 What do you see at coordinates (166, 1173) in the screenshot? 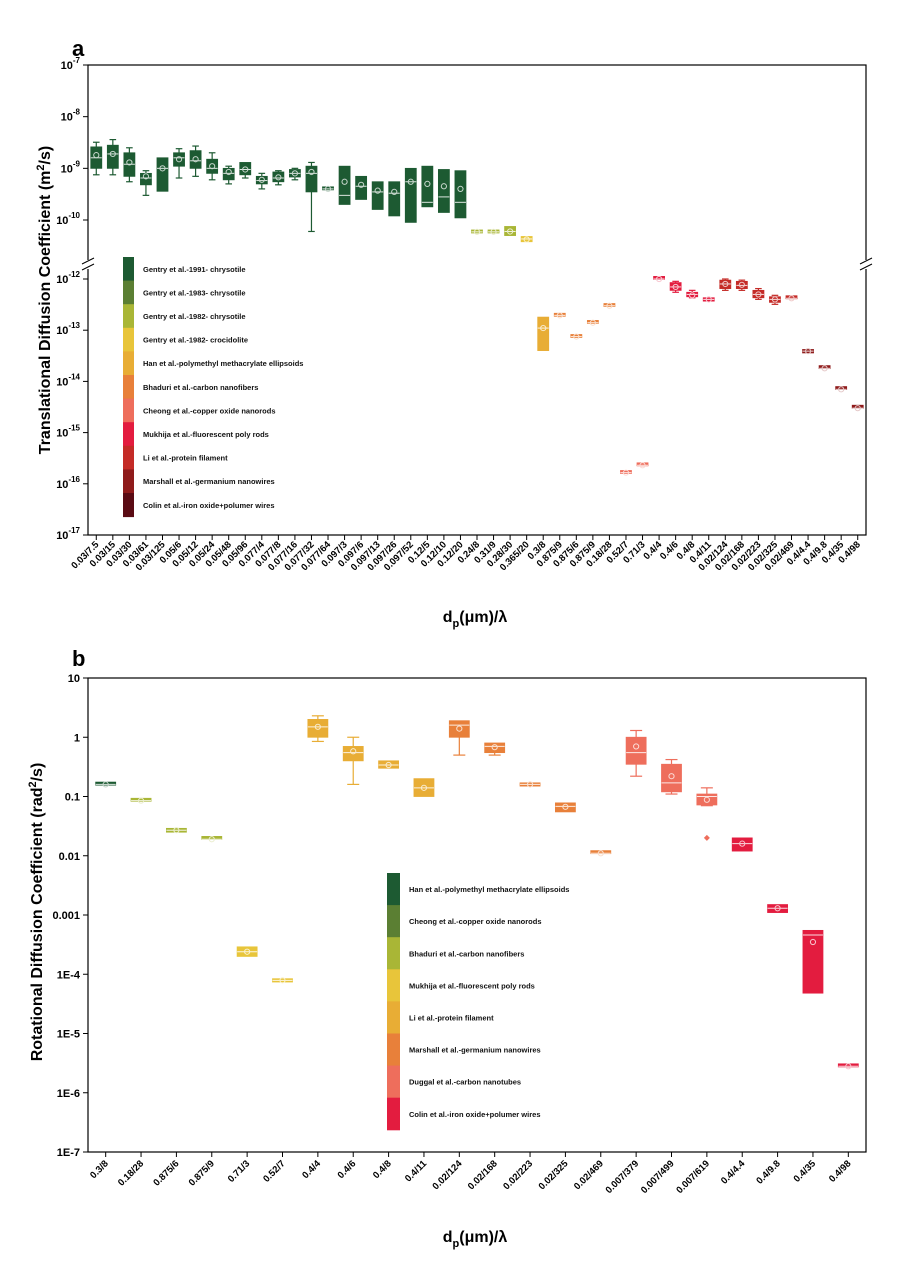
I see `x-tick-label: 0.875/6` at bounding box center [166, 1173].